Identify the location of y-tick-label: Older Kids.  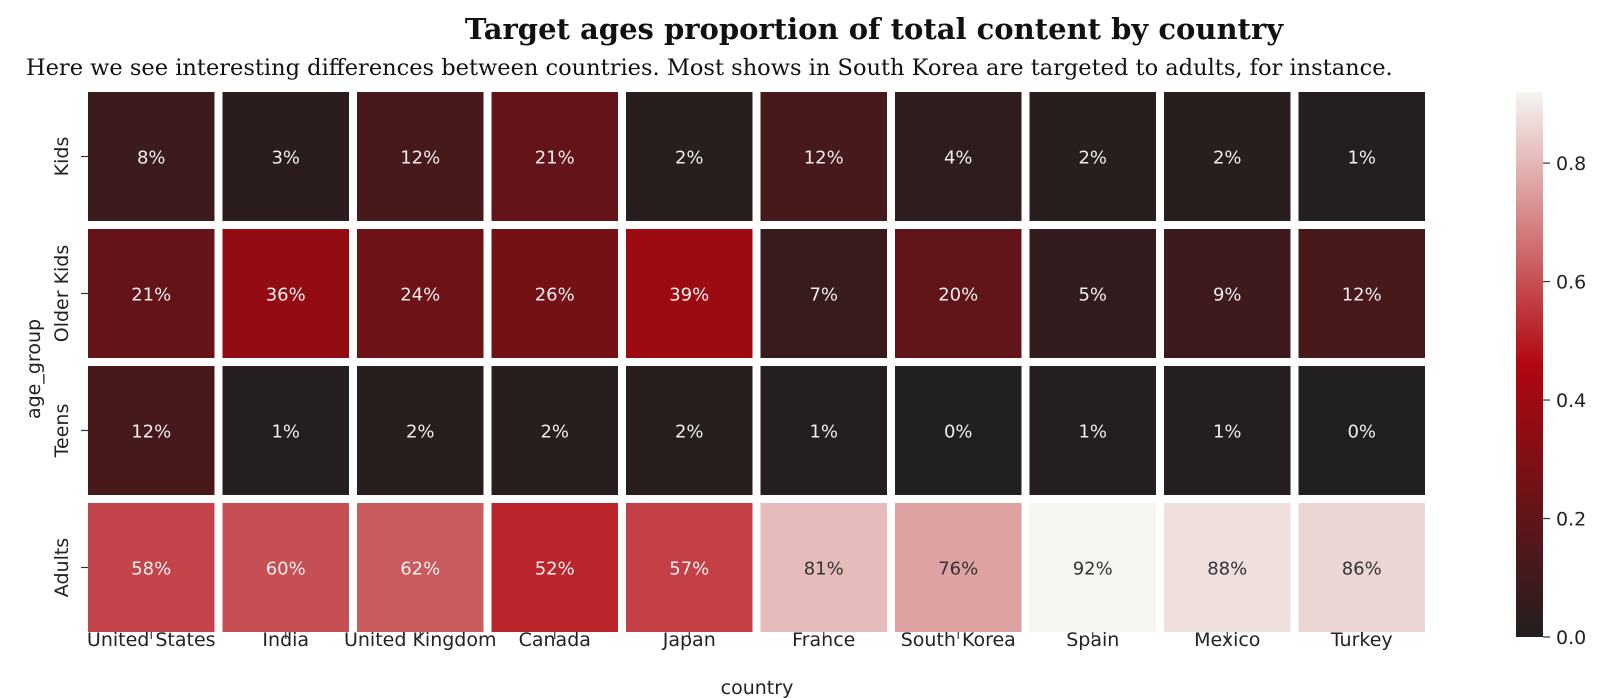
(62, 294).